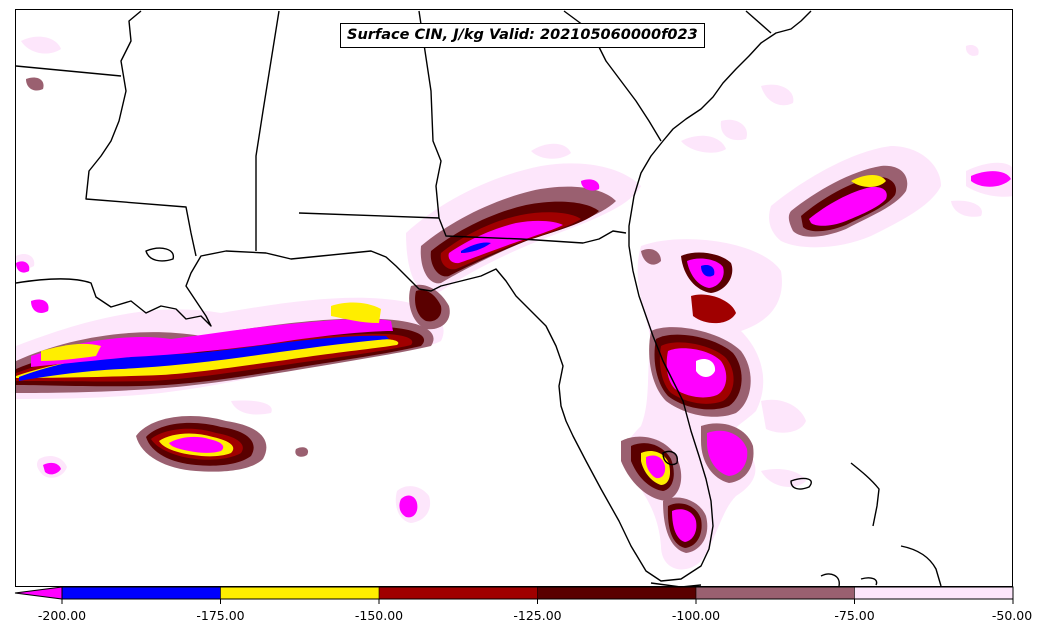 The height and width of the screenshot is (633, 1044). What do you see at coordinates (160, 254) in the screenshot?
I see `lake-pontchartrain` at bounding box center [160, 254].